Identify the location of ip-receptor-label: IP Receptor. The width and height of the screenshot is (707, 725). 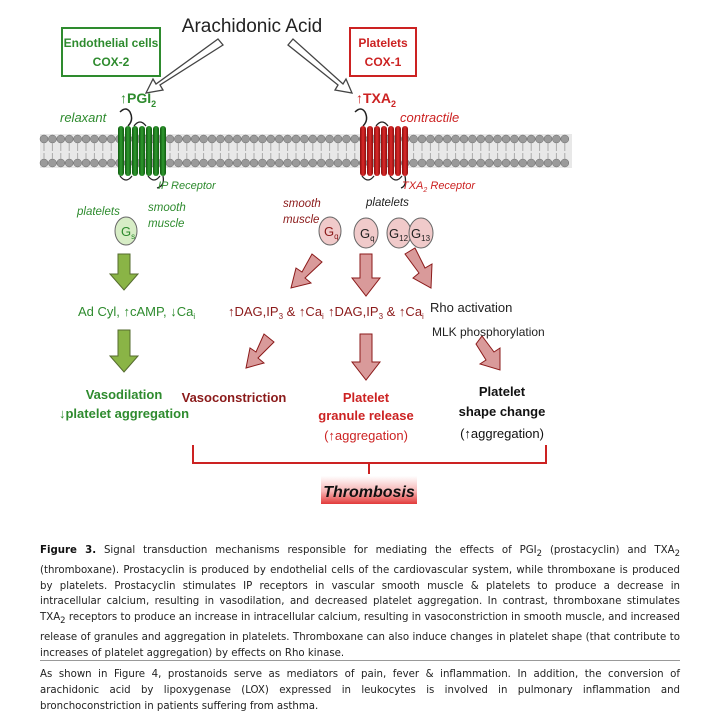
(187, 186).